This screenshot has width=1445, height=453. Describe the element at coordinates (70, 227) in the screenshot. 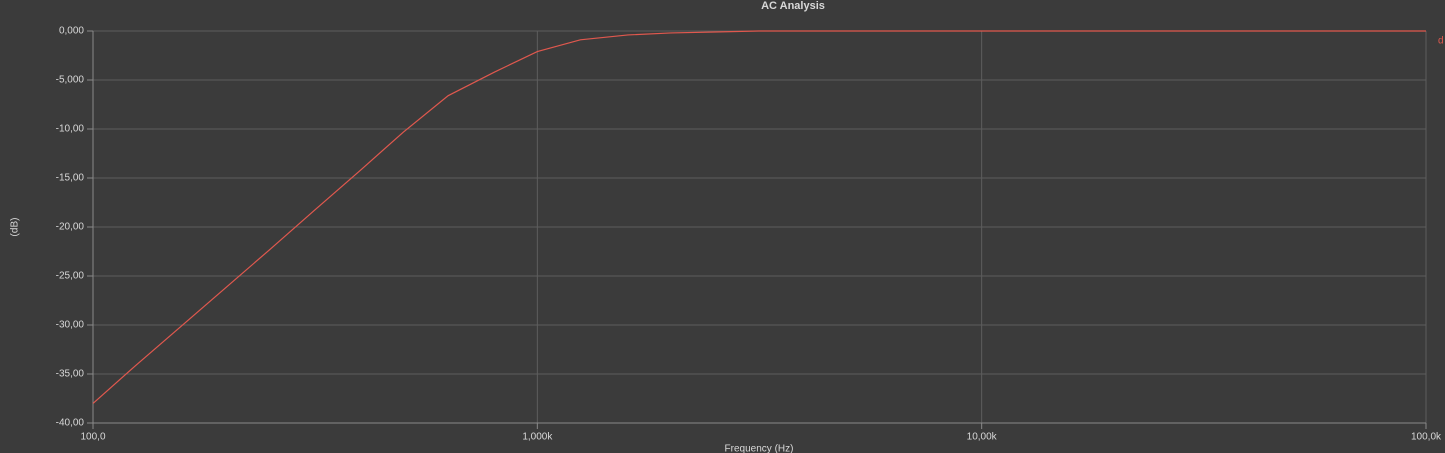

I see `y-tick-label: -20,00` at that location.